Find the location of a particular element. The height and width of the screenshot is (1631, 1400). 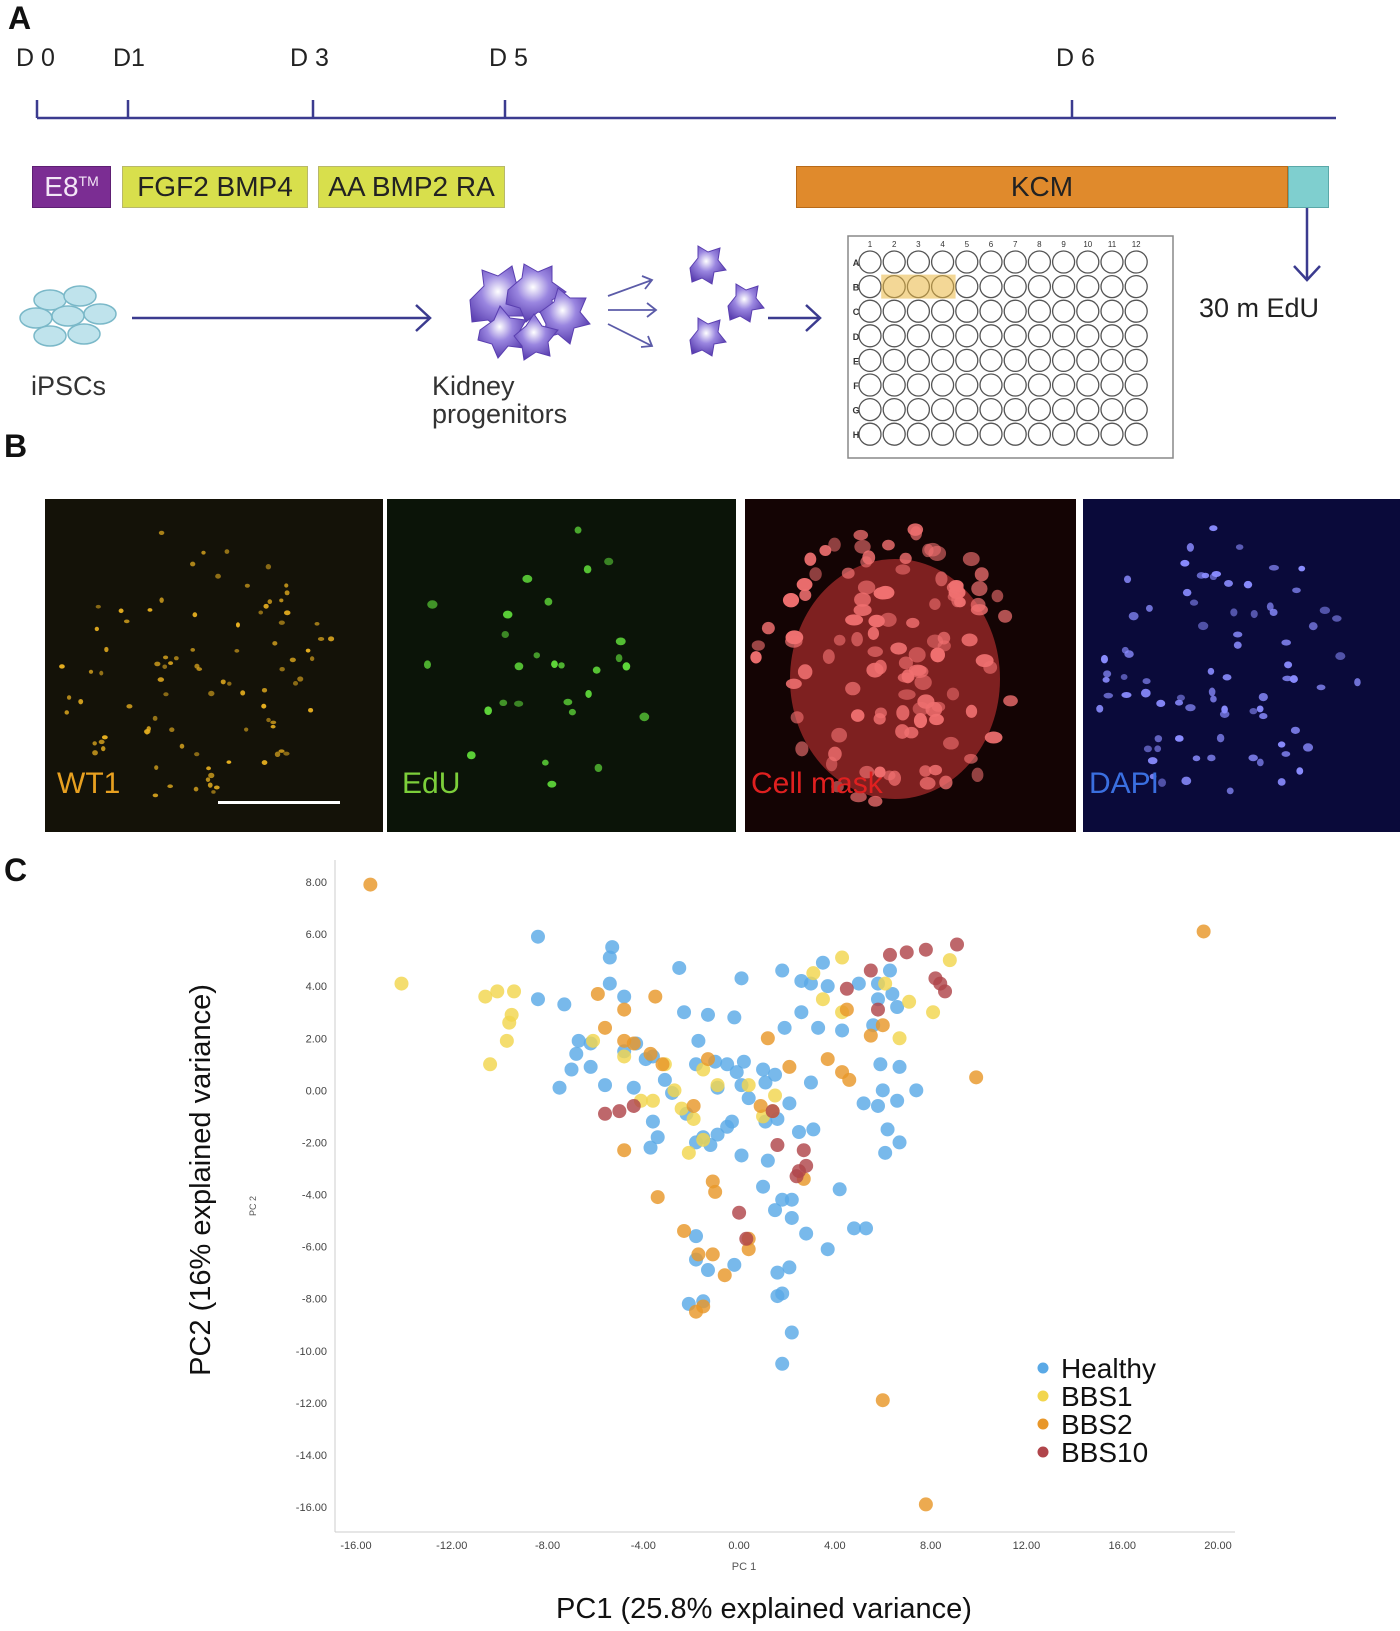

plate-row-label: C is located at coordinates (856, 312).